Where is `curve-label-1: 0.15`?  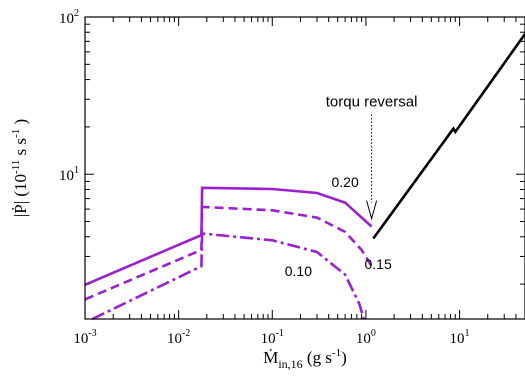
curve-label-1: 0.15 is located at coordinates (377, 264).